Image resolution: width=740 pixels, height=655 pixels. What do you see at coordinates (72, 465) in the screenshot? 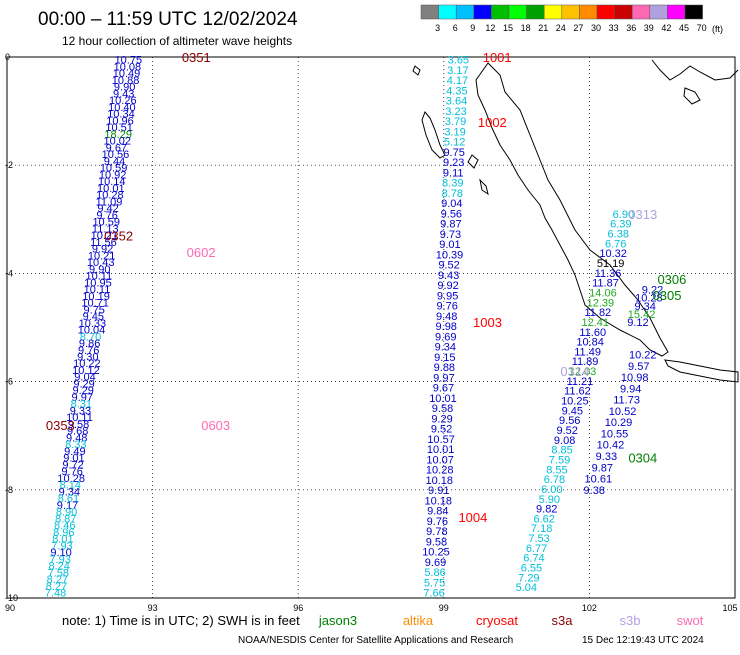
I see `swh-value-label: 9.72` at bounding box center [72, 465].